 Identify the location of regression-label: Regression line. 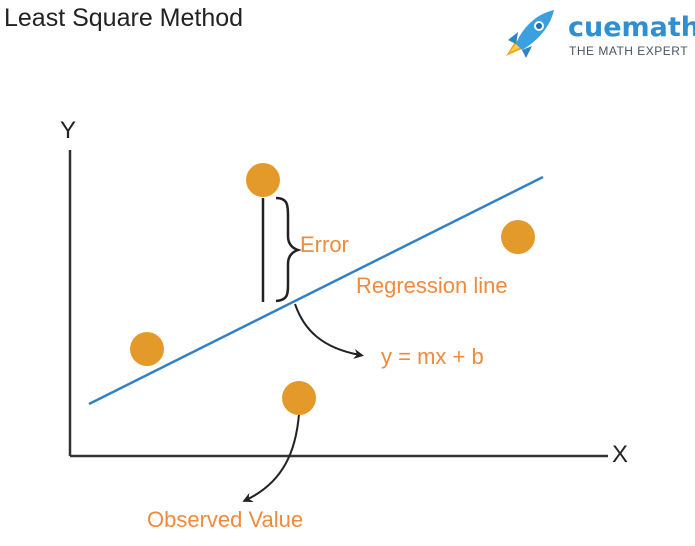
(432, 285).